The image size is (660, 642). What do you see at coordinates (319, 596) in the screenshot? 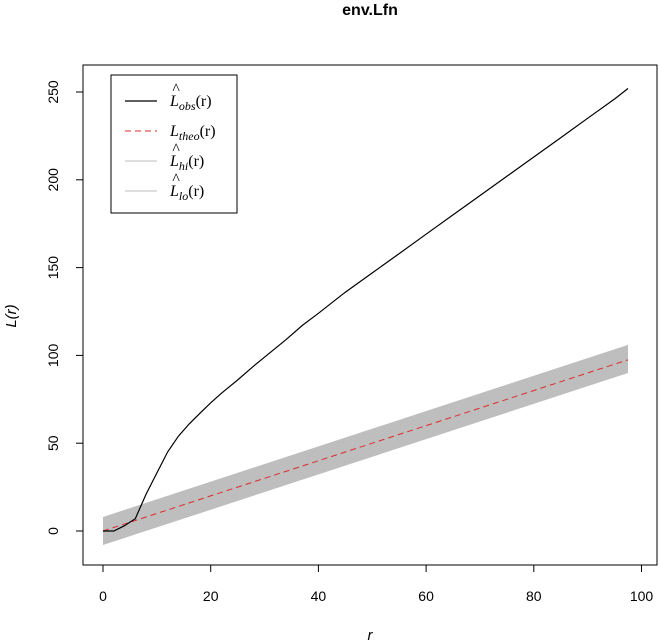
I see `x-tick-label: 40` at bounding box center [319, 596].